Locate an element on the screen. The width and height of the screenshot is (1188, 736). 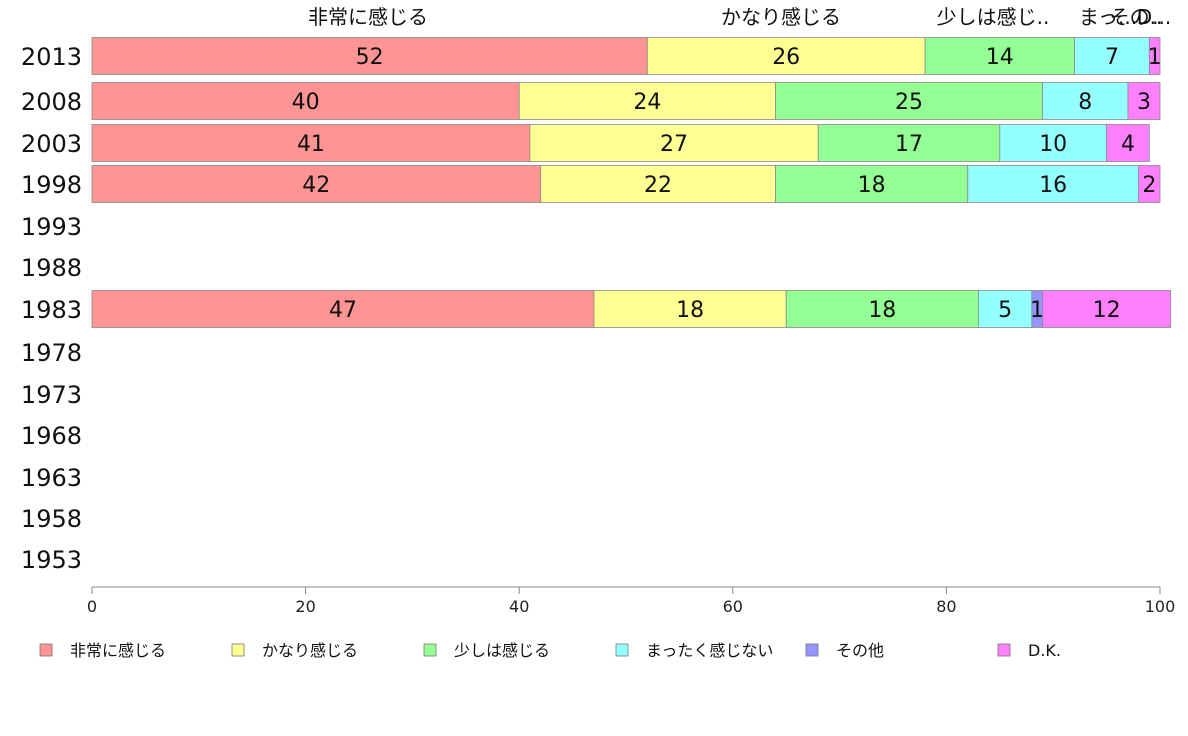
y-tick-label: 1958 is located at coordinates (51, 519).